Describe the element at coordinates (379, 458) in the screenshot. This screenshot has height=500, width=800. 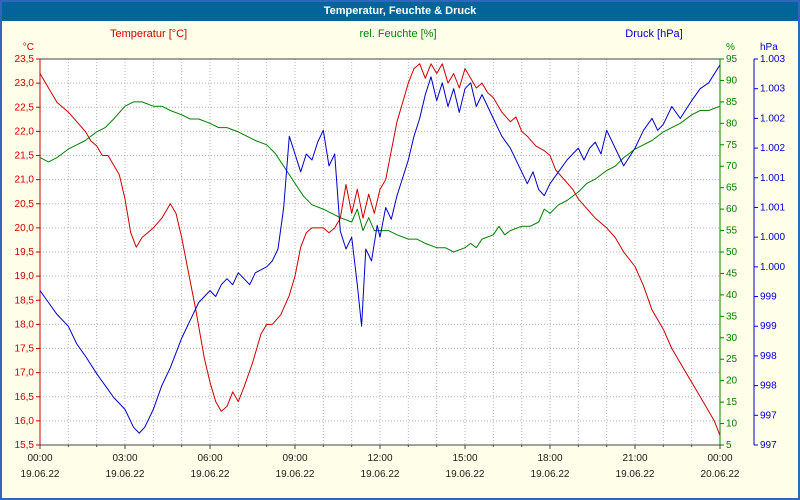
I see `svg-text: 12:00` at that location.